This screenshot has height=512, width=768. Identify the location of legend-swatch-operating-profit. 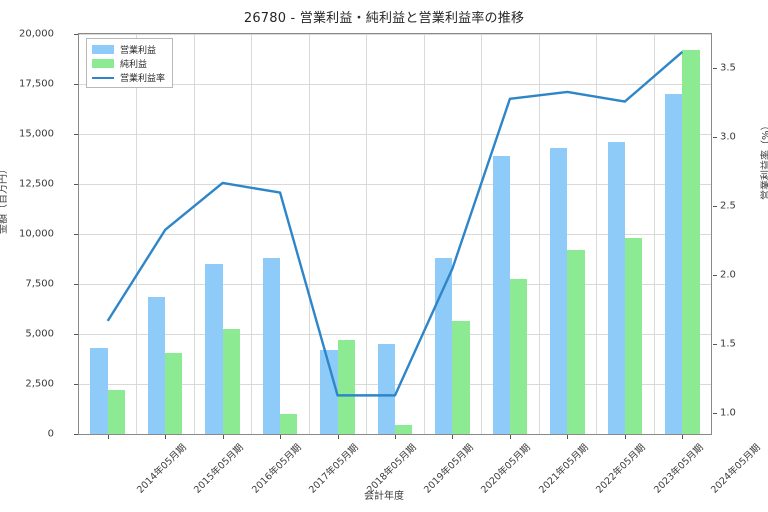
(103, 49).